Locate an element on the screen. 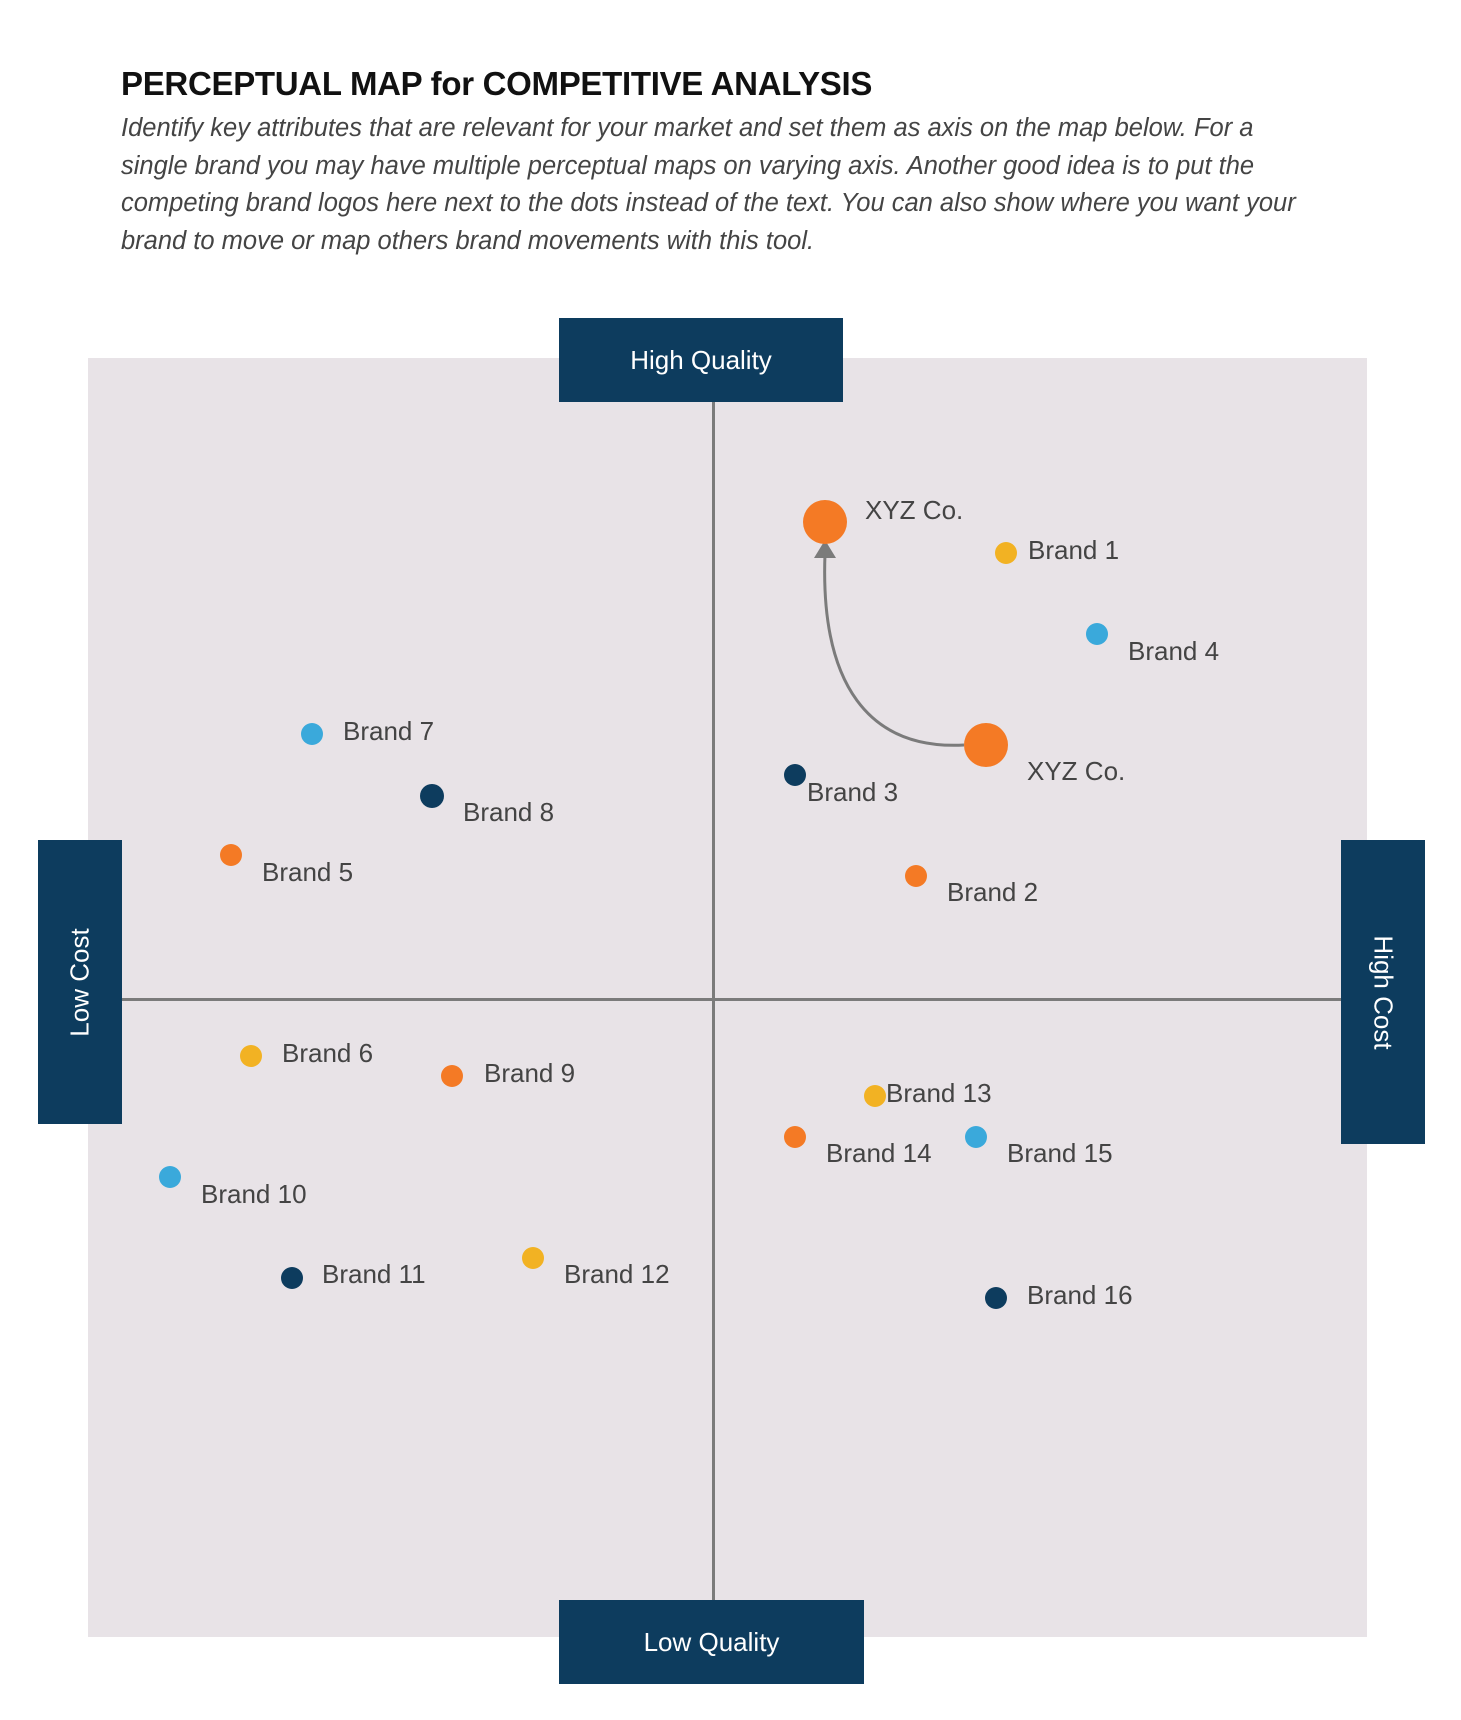 Image resolution: width=1461 pixels, height=1720 pixels. axis-label-low-cost: Low Cost is located at coordinates (80, 982).